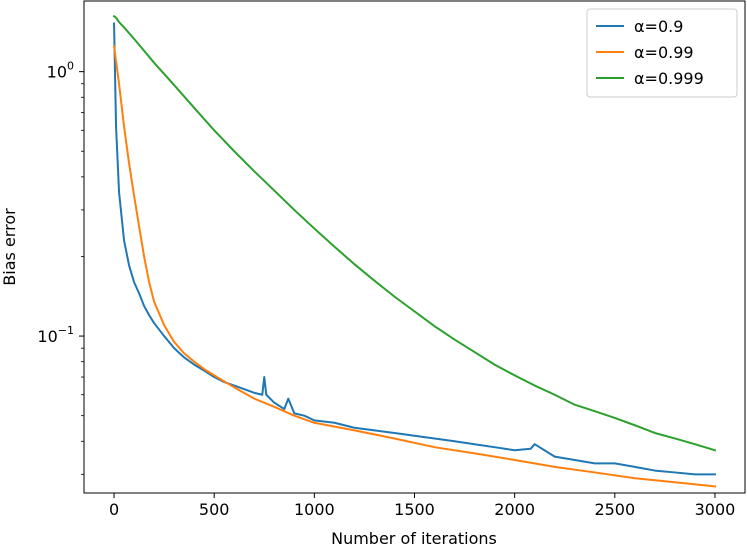 The height and width of the screenshot is (548, 747). I want to click on x-tick-label: 2000, so click(514, 509).